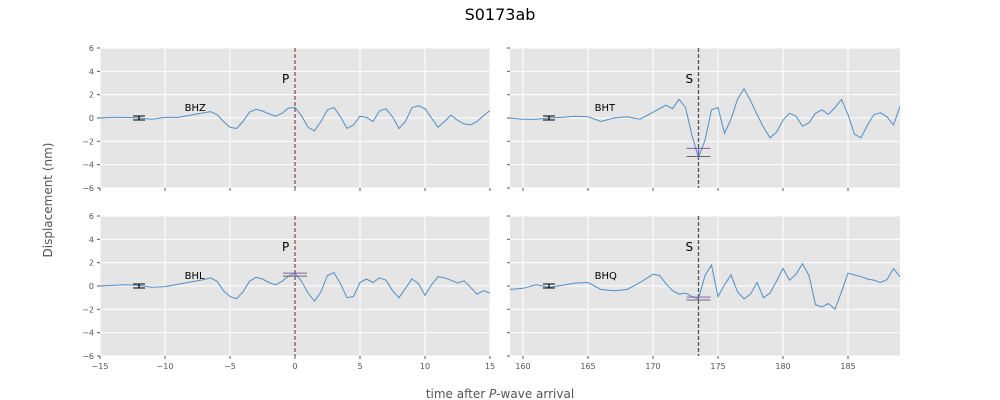  Describe the element at coordinates (48, 200) in the screenshot. I see `y-axis-label: Displacement (nm)` at that location.